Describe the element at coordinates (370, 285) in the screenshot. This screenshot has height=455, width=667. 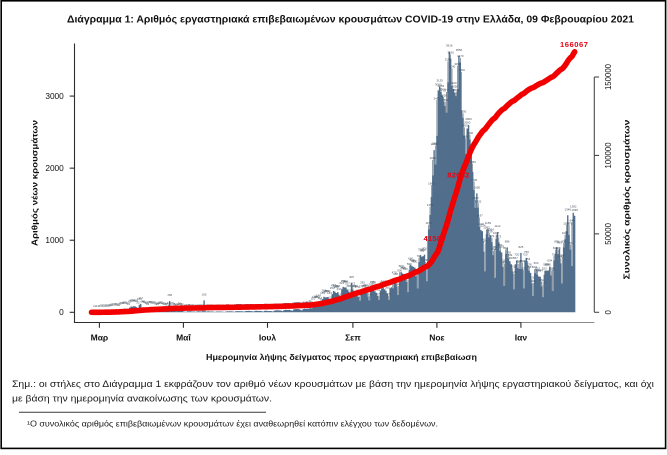
I see `svg-text: 302` at that location.